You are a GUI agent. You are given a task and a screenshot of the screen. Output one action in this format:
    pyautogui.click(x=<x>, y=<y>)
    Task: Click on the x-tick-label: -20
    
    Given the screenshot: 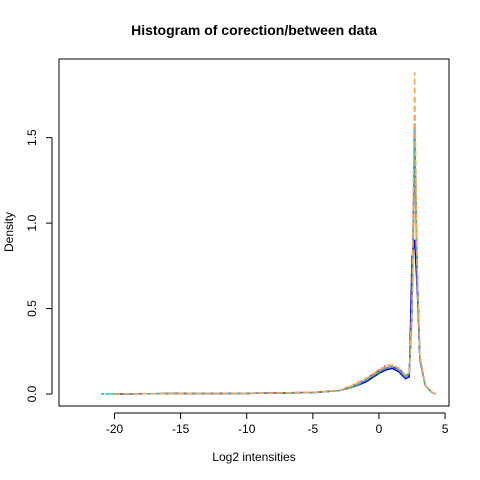 What is the action you would take?
    pyautogui.click(x=115, y=429)
    